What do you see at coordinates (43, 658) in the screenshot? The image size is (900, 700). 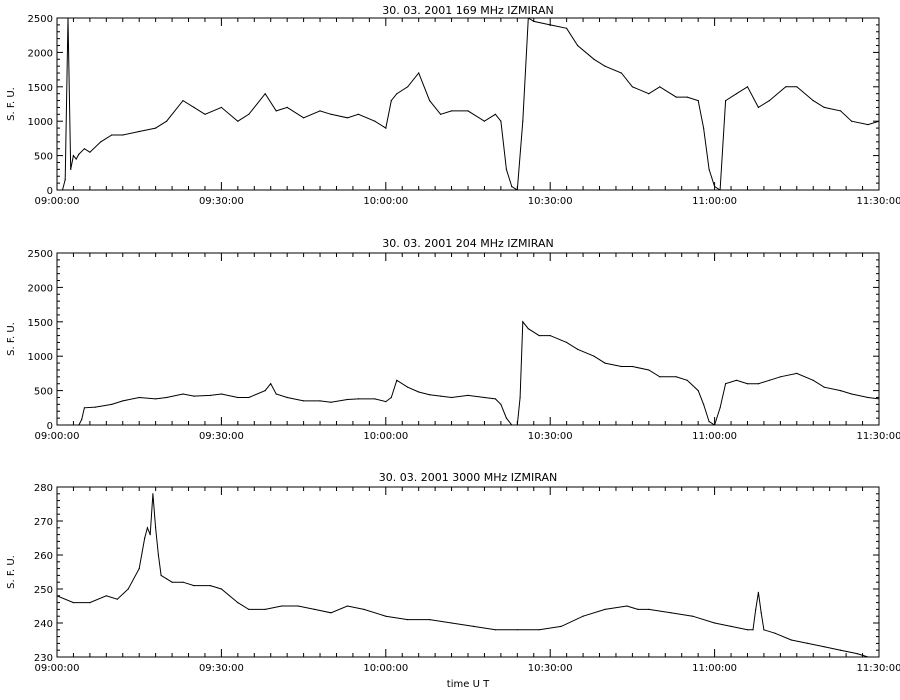 I see `y-tick-label: 230` at bounding box center [43, 658].